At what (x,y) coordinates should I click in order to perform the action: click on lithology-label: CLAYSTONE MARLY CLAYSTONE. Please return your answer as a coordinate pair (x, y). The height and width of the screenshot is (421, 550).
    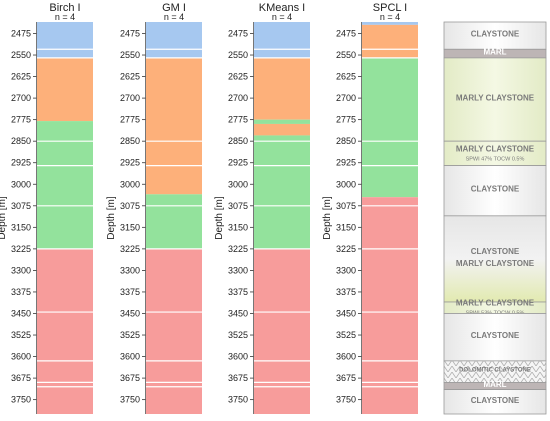
    Looking at the image, I should click on (495, 257).